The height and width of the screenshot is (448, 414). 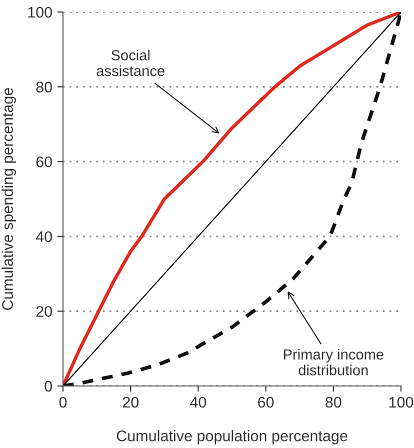 I want to click on x-tick-label: 40, so click(x=198, y=402).